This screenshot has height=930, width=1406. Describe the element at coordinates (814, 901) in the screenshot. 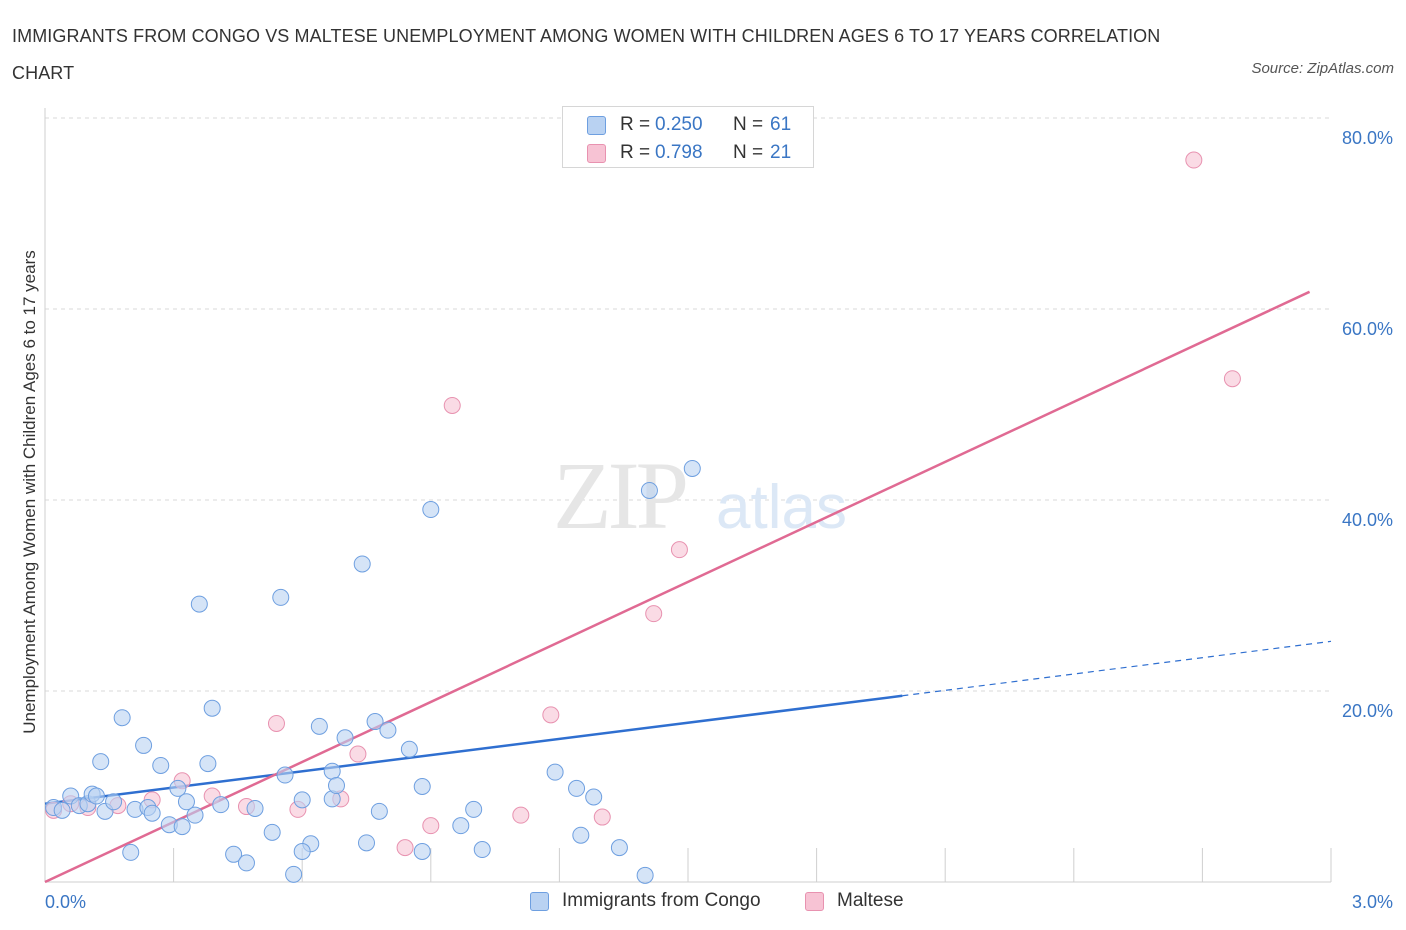

I see `legend-swatch-maltese` at that location.